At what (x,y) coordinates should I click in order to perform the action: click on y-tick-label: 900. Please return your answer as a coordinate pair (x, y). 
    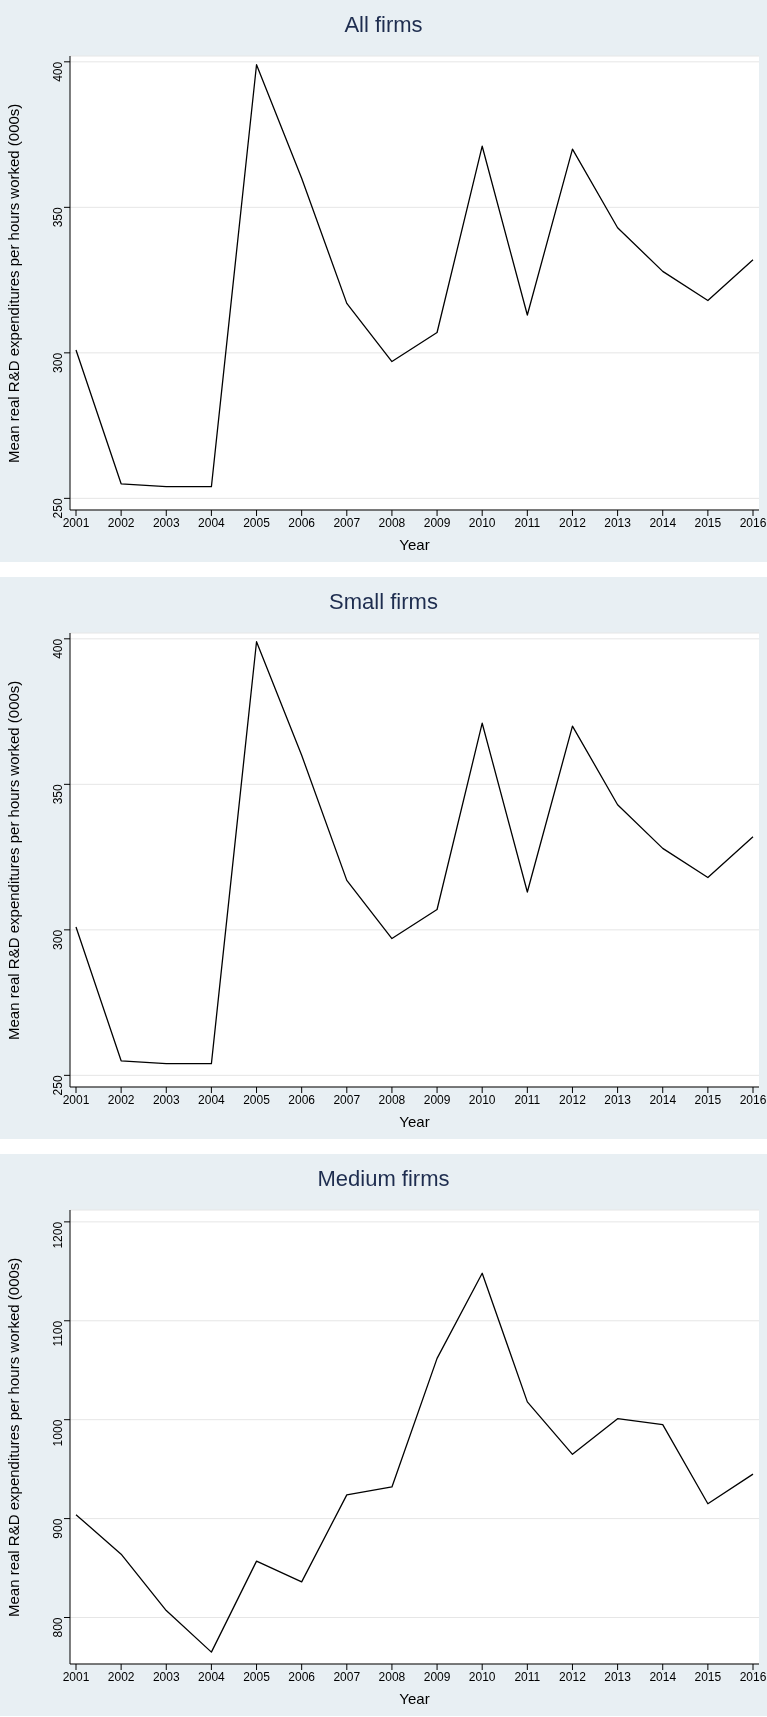
    Looking at the image, I should click on (58, 1528).